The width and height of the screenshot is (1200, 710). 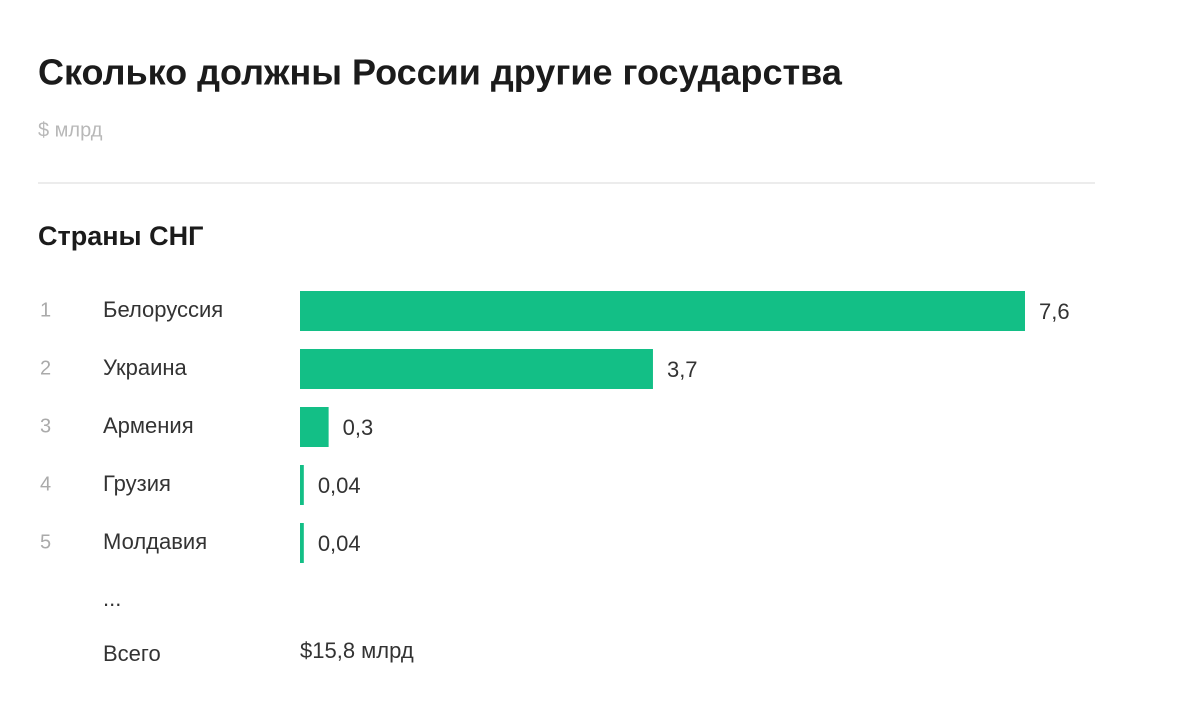 I want to click on value-label: 7,6, so click(x=1054, y=311).